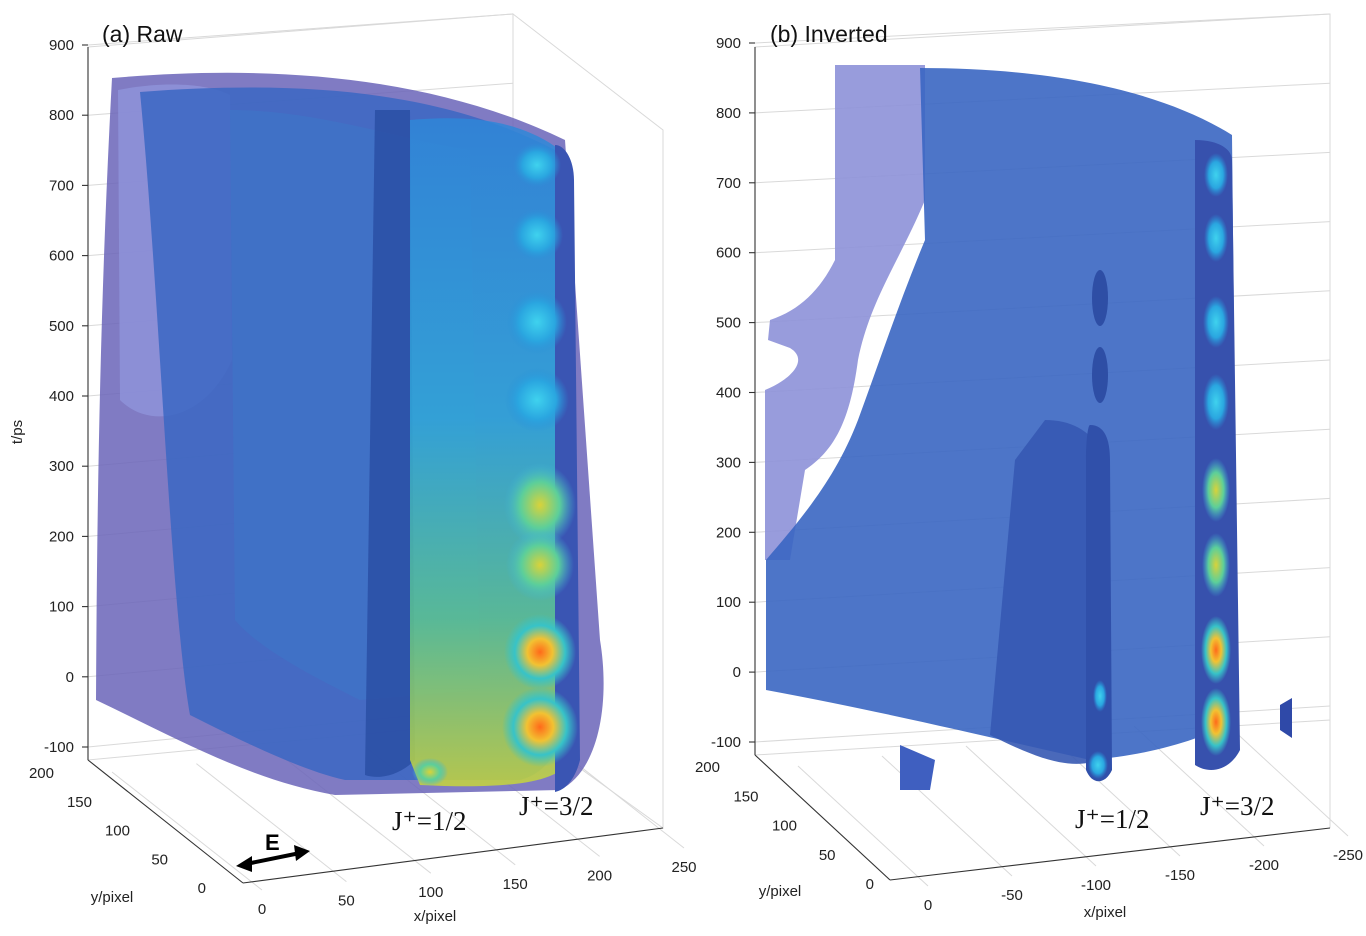 The image size is (1366, 936). What do you see at coordinates (61, 396) in the screenshot?
I see `raw-t-tick-label: 400` at bounding box center [61, 396].